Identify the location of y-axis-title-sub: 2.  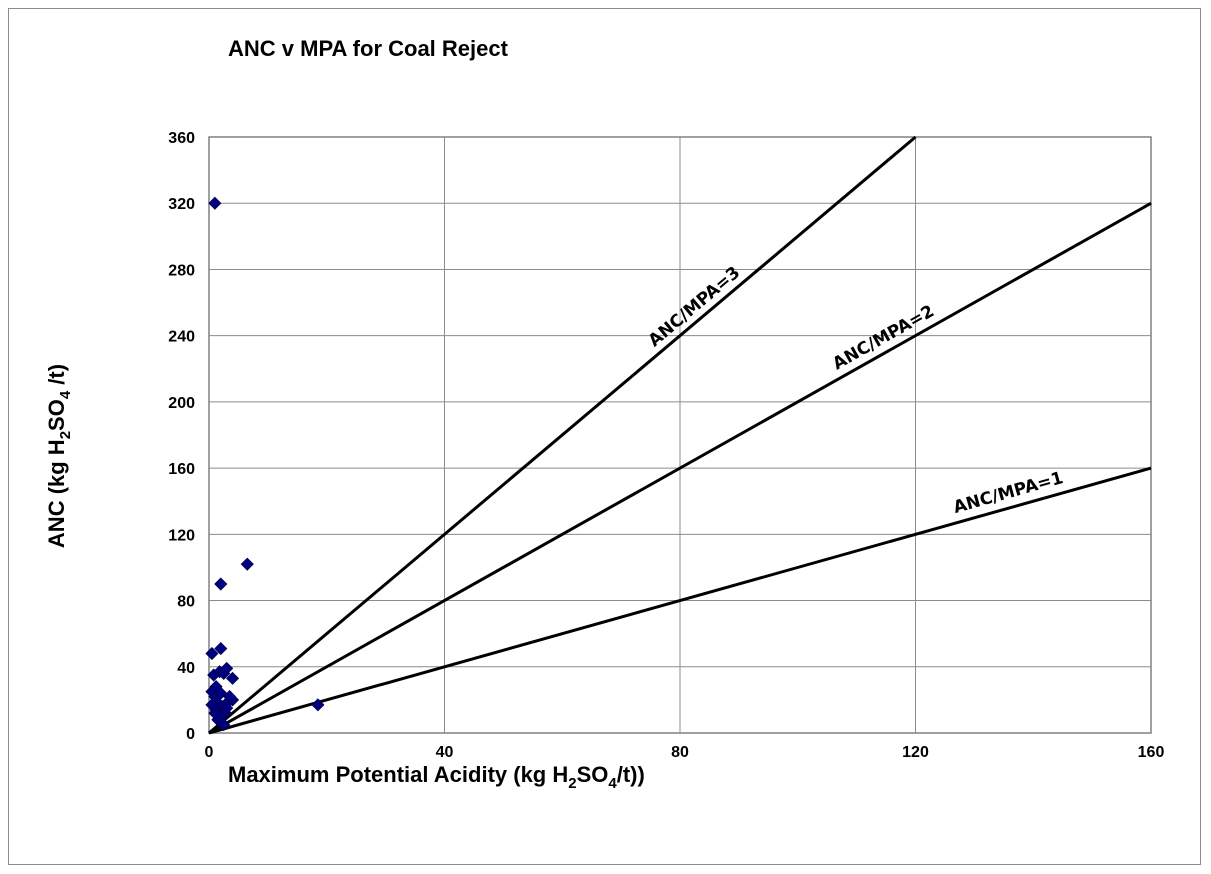
(65, 435).